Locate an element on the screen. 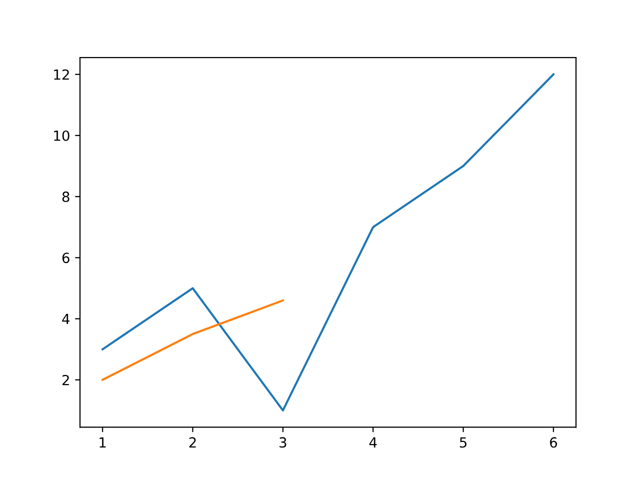  x-tick-label: 5 is located at coordinates (463, 442).